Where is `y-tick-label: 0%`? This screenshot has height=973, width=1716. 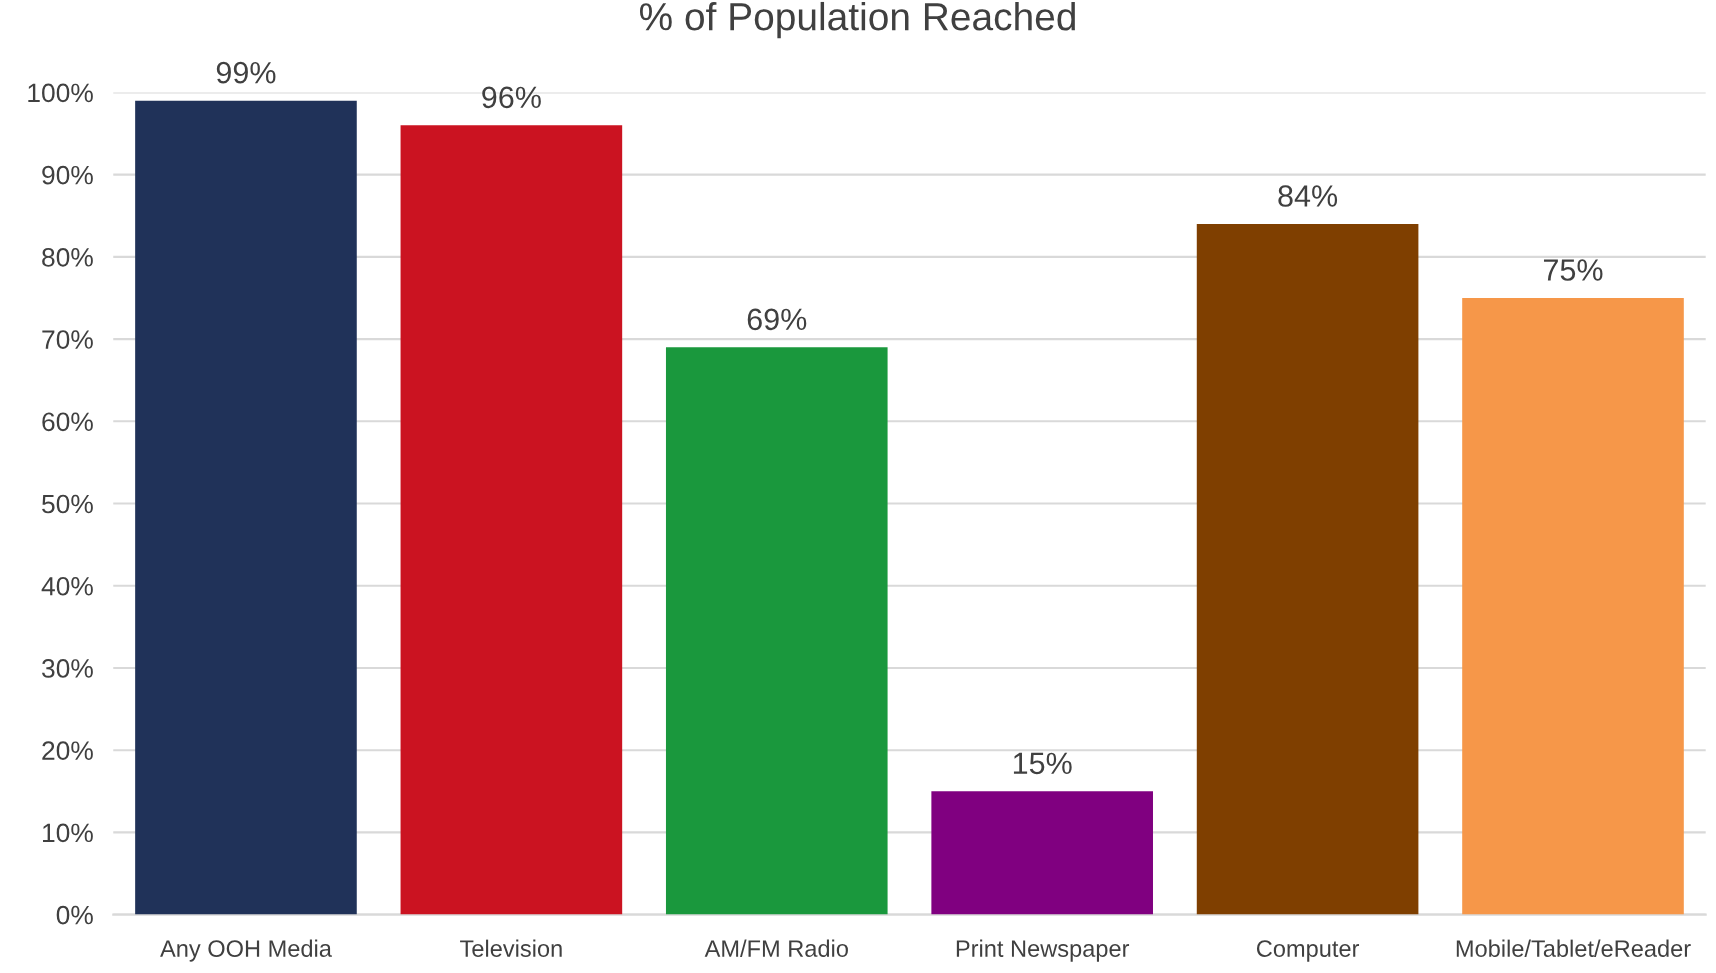
y-tick-label: 0% is located at coordinates (74, 915).